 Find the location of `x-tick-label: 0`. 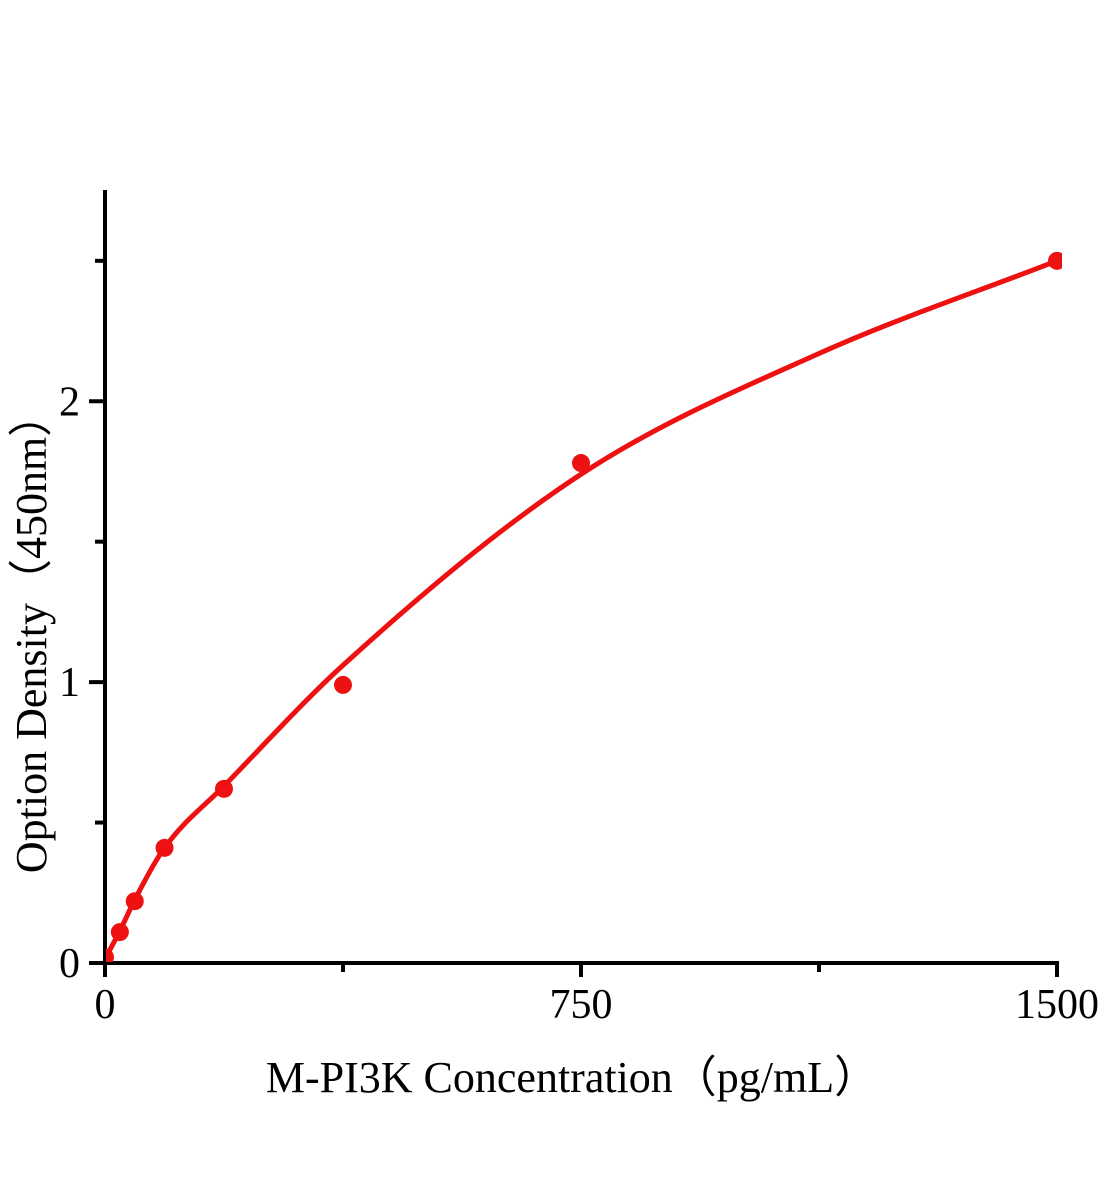

x-tick-label: 0 is located at coordinates (105, 1005).